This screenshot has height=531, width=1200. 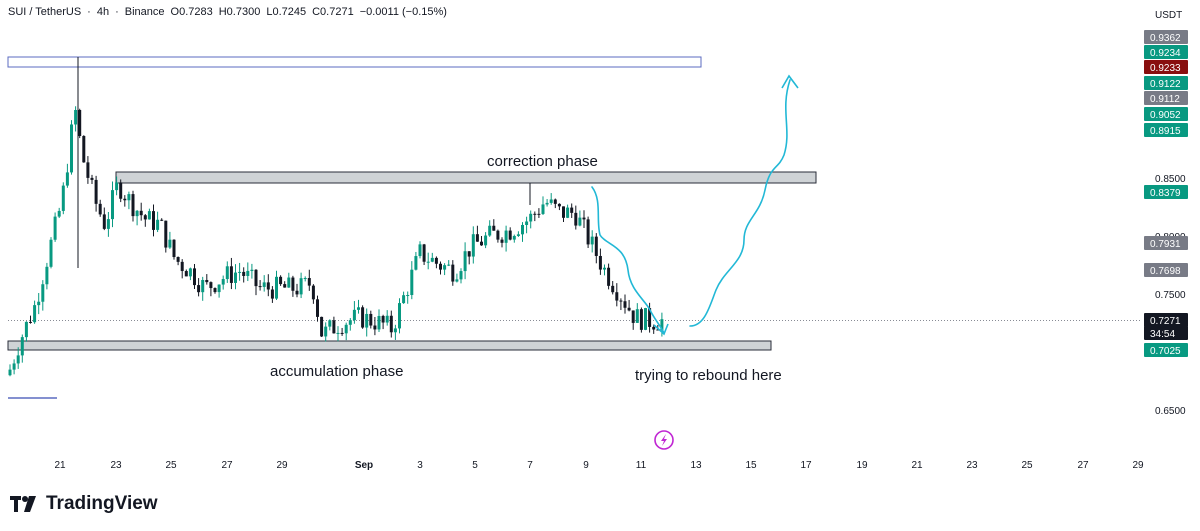 I want to click on price-badge-label: 0.8915, so click(x=1165, y=131).